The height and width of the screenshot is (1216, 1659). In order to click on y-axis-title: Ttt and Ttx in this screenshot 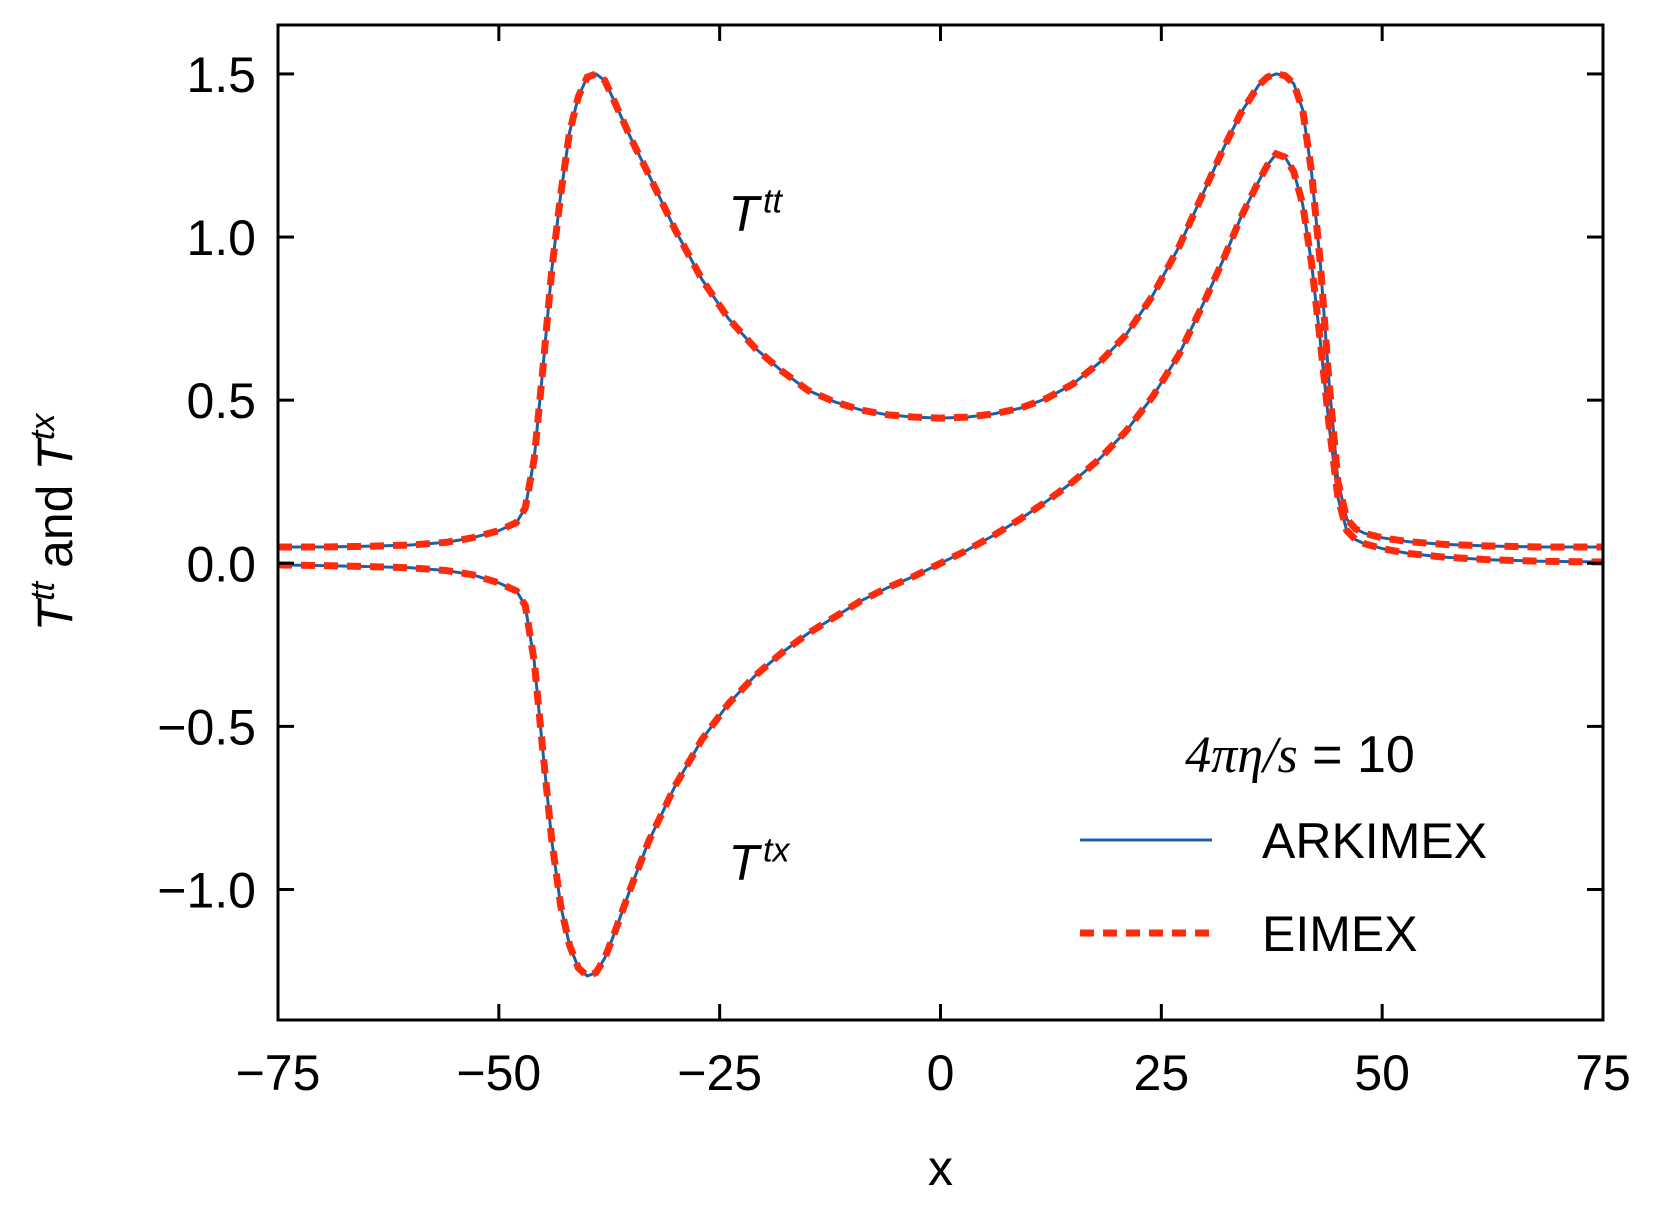, I will do `click(53, 522)`.